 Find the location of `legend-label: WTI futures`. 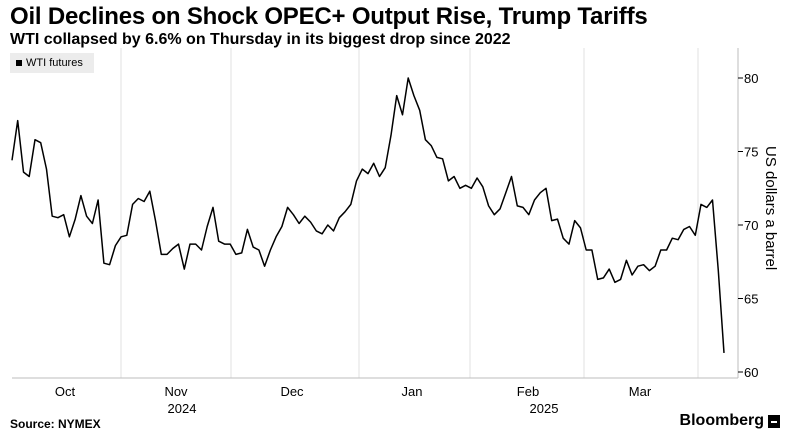

legend-label: WTI futures is located at coordinates (54, 63).